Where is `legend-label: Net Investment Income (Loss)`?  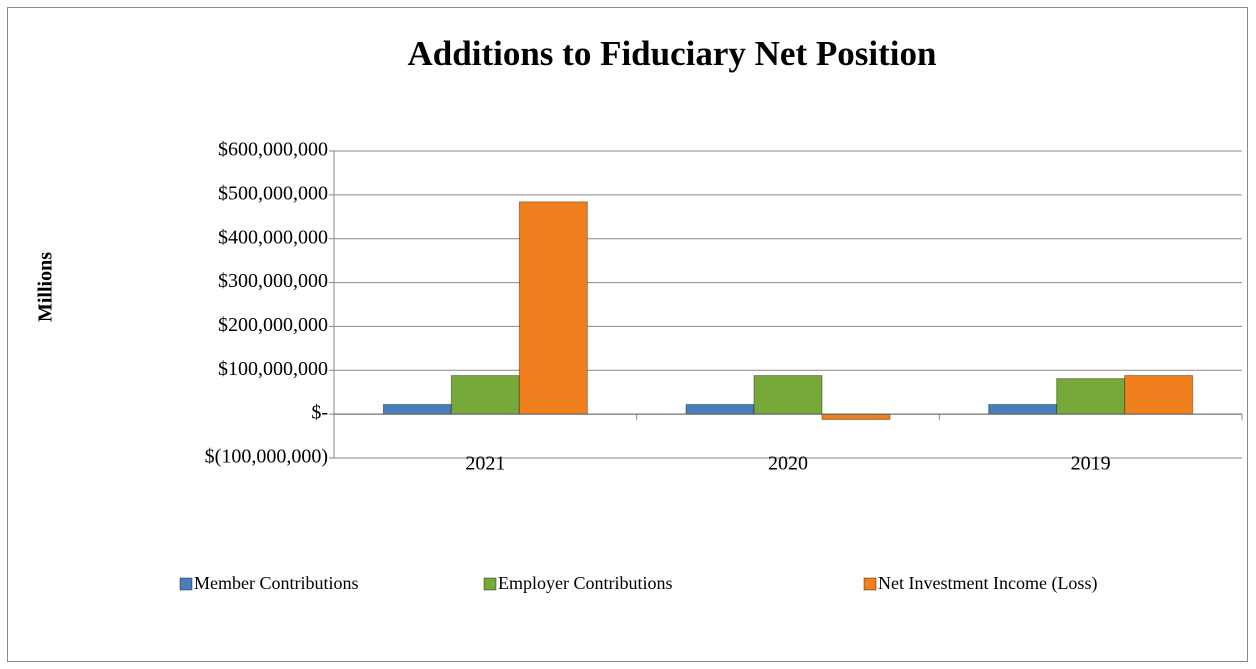 legend-label: Net Investment Income (Loss) is located at coordinates (987, 583).